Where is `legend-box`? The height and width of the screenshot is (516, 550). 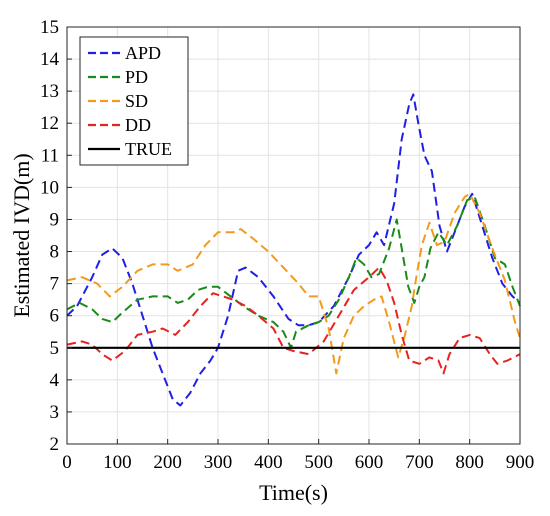
legend-box is located at coordinates (134, 101).